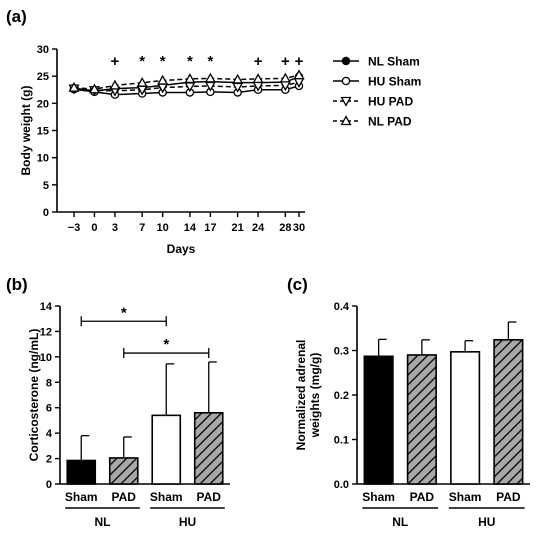 The width and height of the screenshot is (550, 549). What do you see at coordinates (341, 352) in the screenshot?
I see `y-tick-label: 0.3` at bounding box center [341, 352].